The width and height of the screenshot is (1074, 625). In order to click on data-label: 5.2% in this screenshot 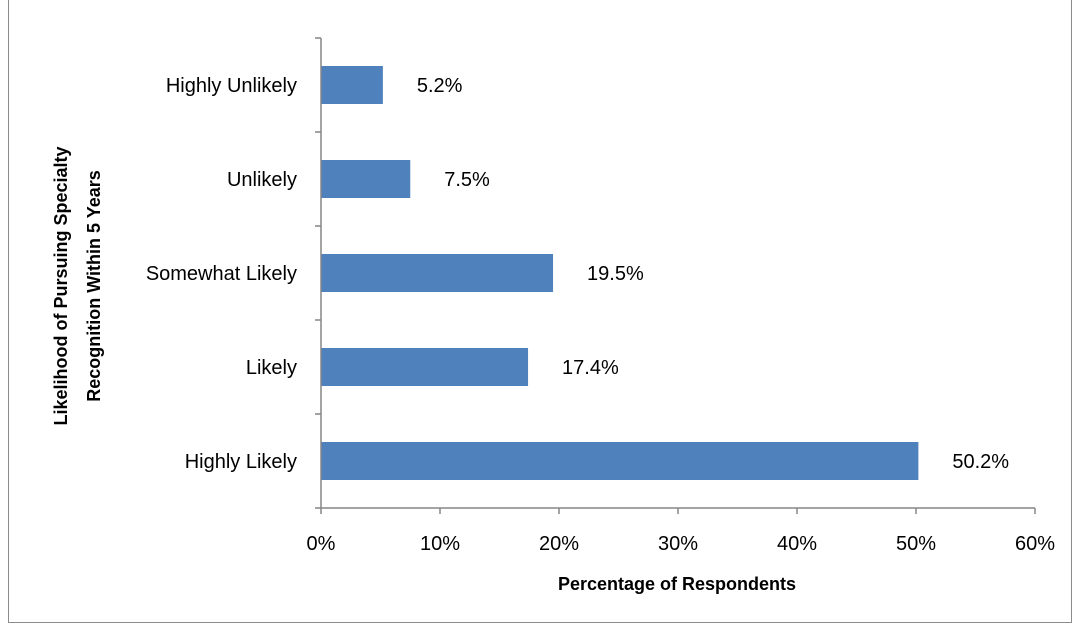, I will do `click(440, 86)`.